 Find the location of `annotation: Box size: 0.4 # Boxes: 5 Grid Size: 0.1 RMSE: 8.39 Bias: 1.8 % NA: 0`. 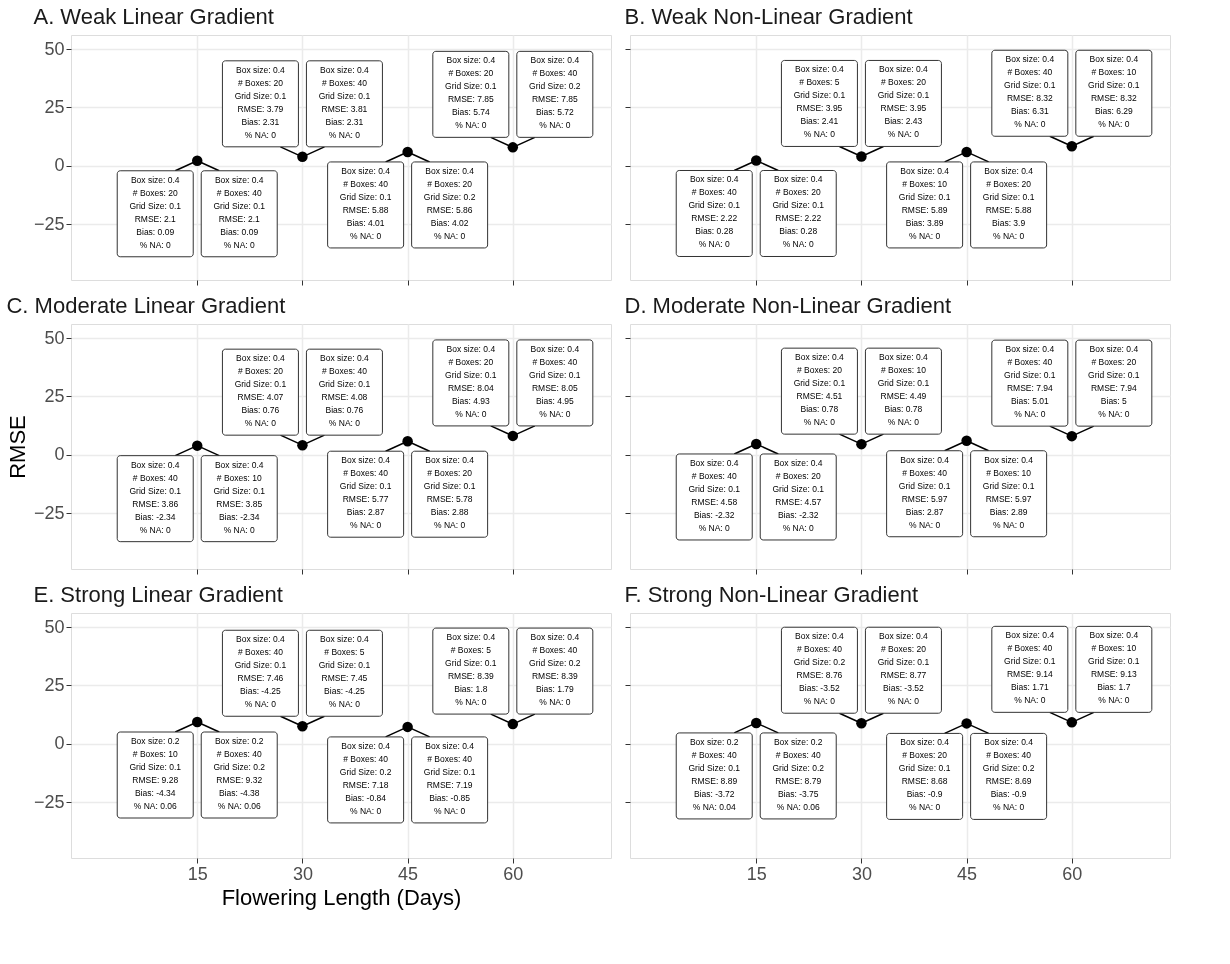

annotation: Box size: 0.4 # Boxes: 5 Grid Size: 0.1 RMSE: 8.39 Bias: 1.8 % NA: 0 is located at coordinates (471, 670).